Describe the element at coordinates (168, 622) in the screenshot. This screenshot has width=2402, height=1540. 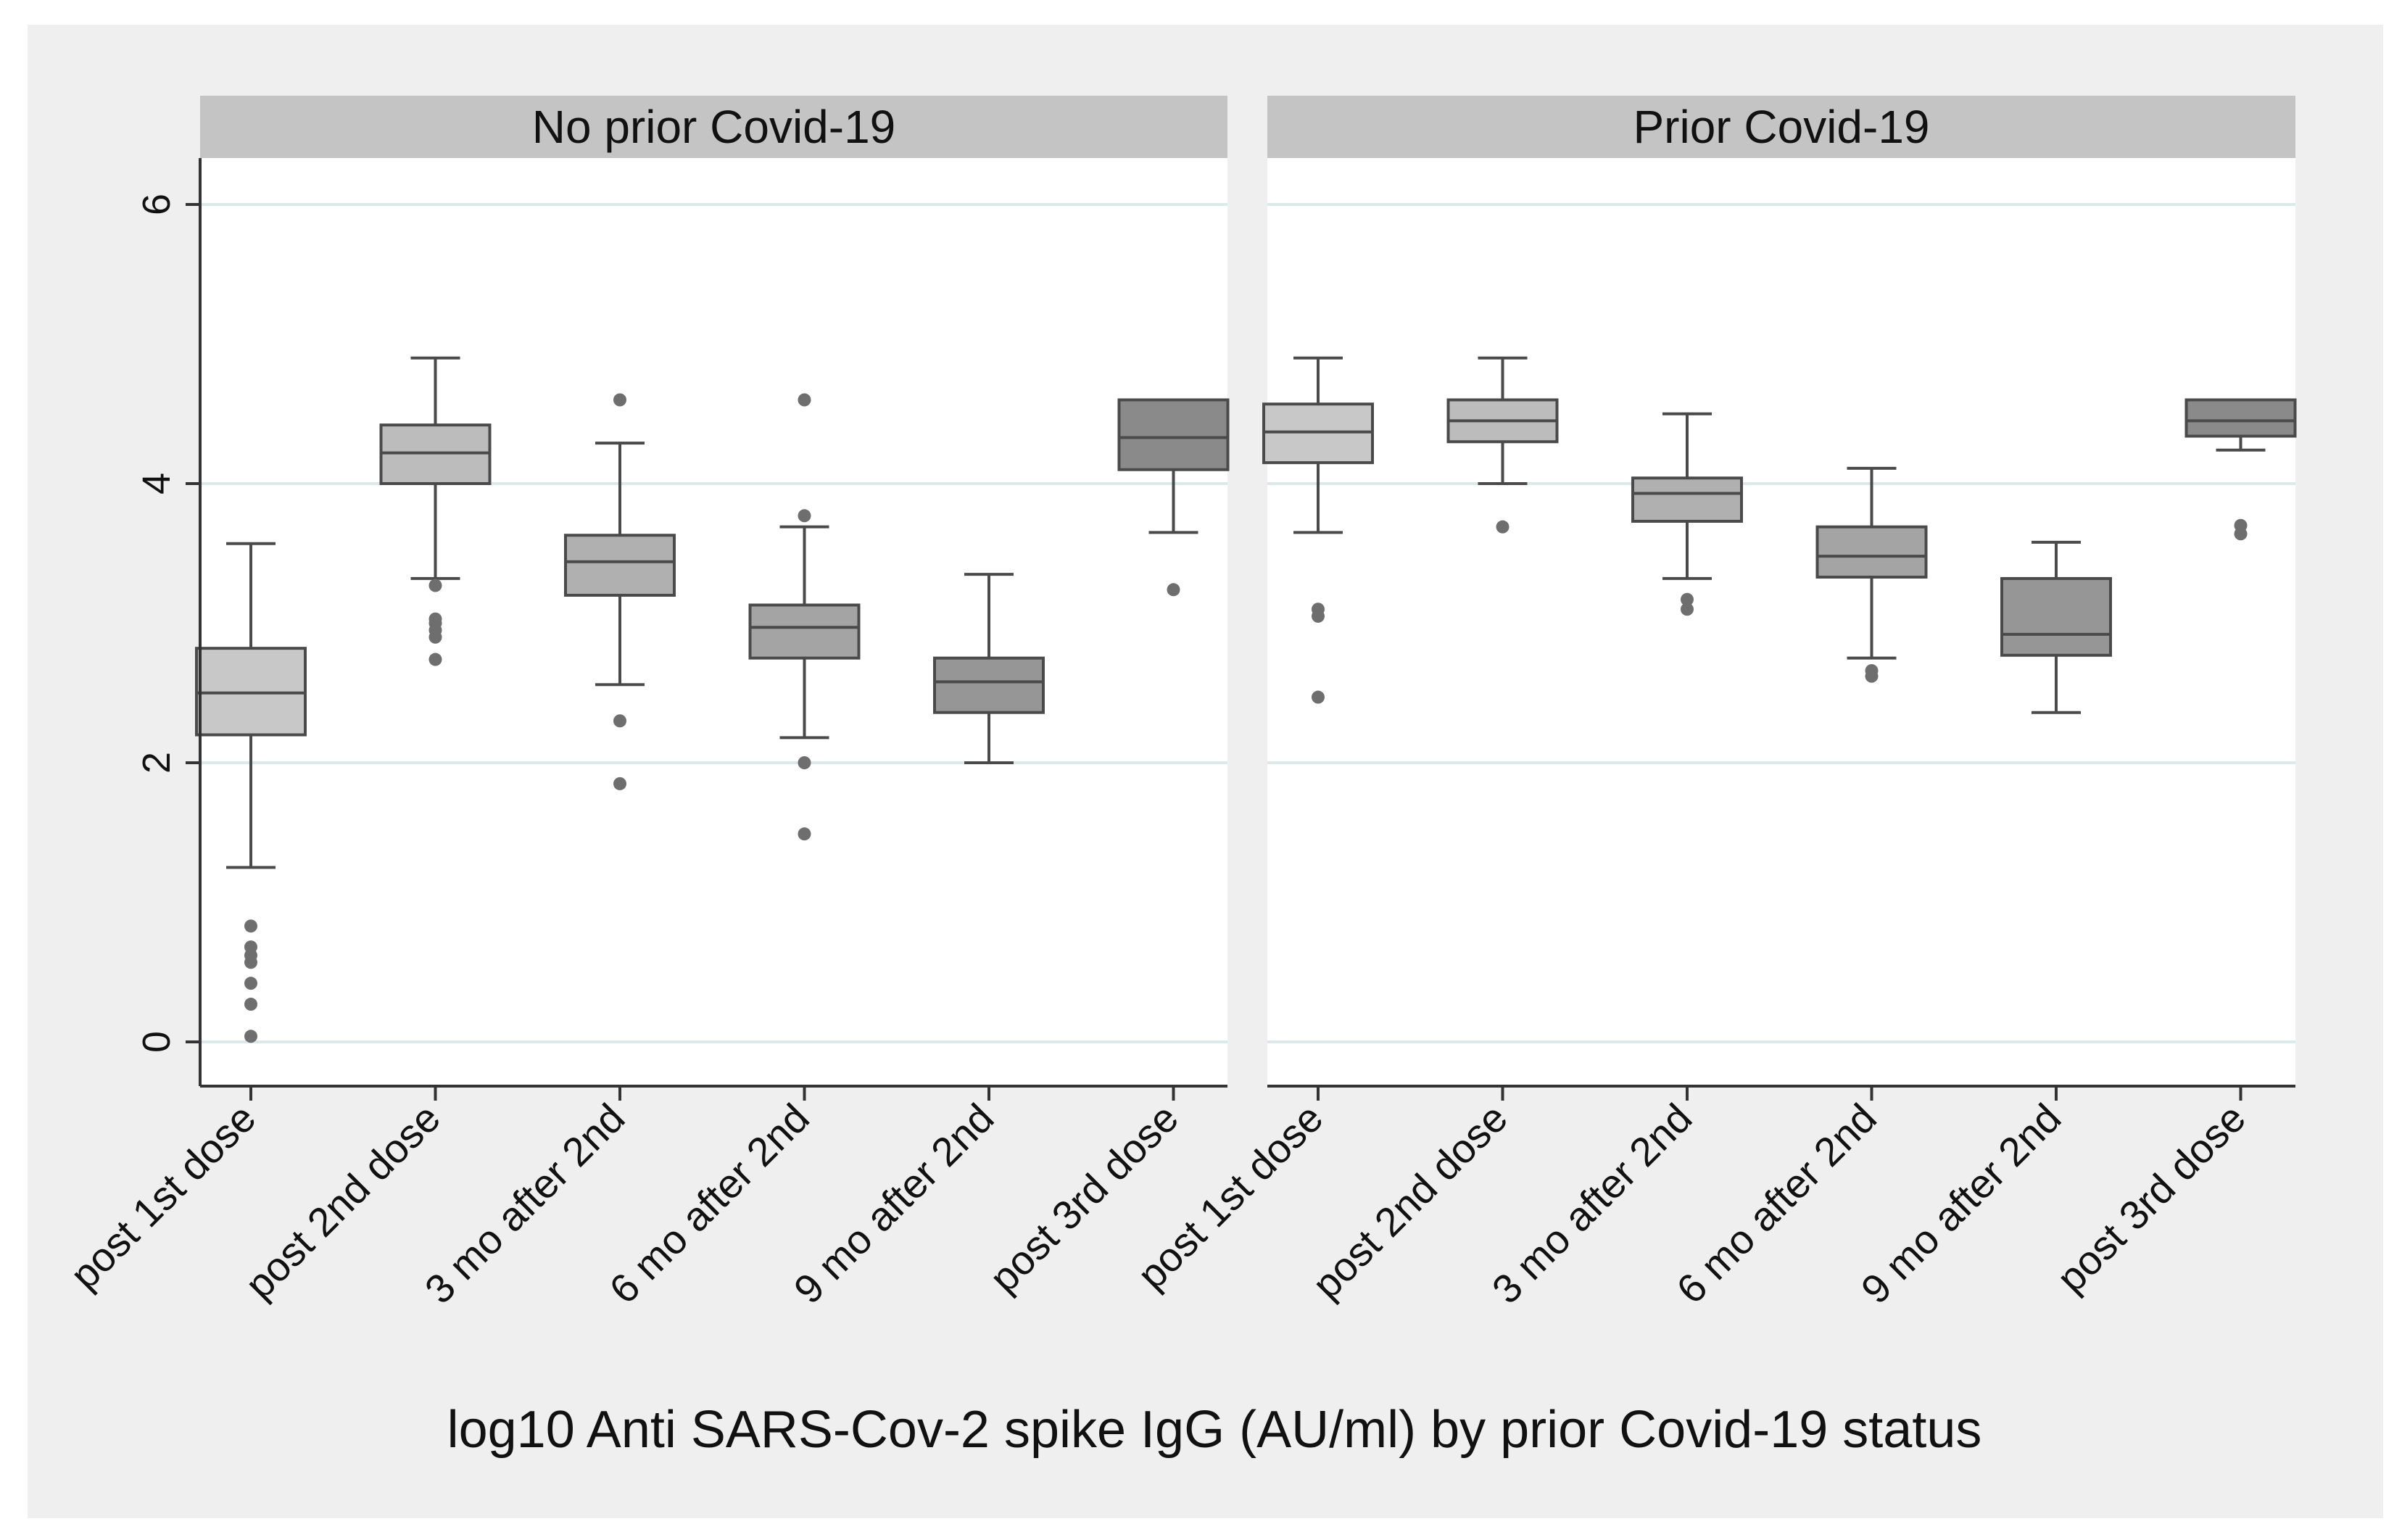
I see `y-axis: 0 2 4 6` at that location.